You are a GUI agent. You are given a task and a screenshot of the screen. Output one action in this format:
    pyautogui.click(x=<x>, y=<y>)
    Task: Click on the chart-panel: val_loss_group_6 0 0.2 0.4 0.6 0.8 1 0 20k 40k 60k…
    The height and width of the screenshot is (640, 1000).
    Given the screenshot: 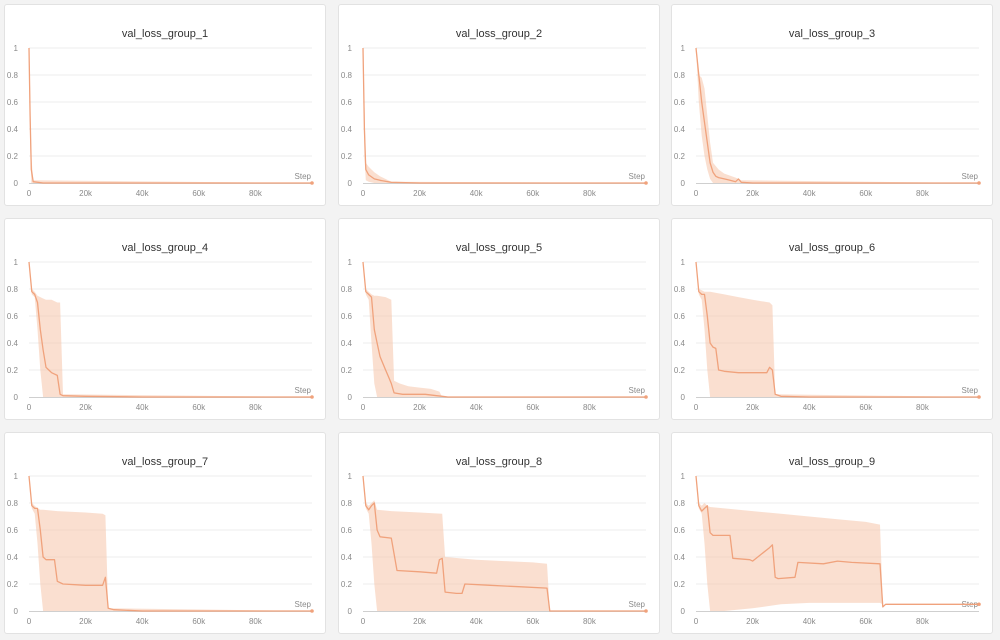 What is the action you would take?
    pyautogui.click(x=832, y=319)
    